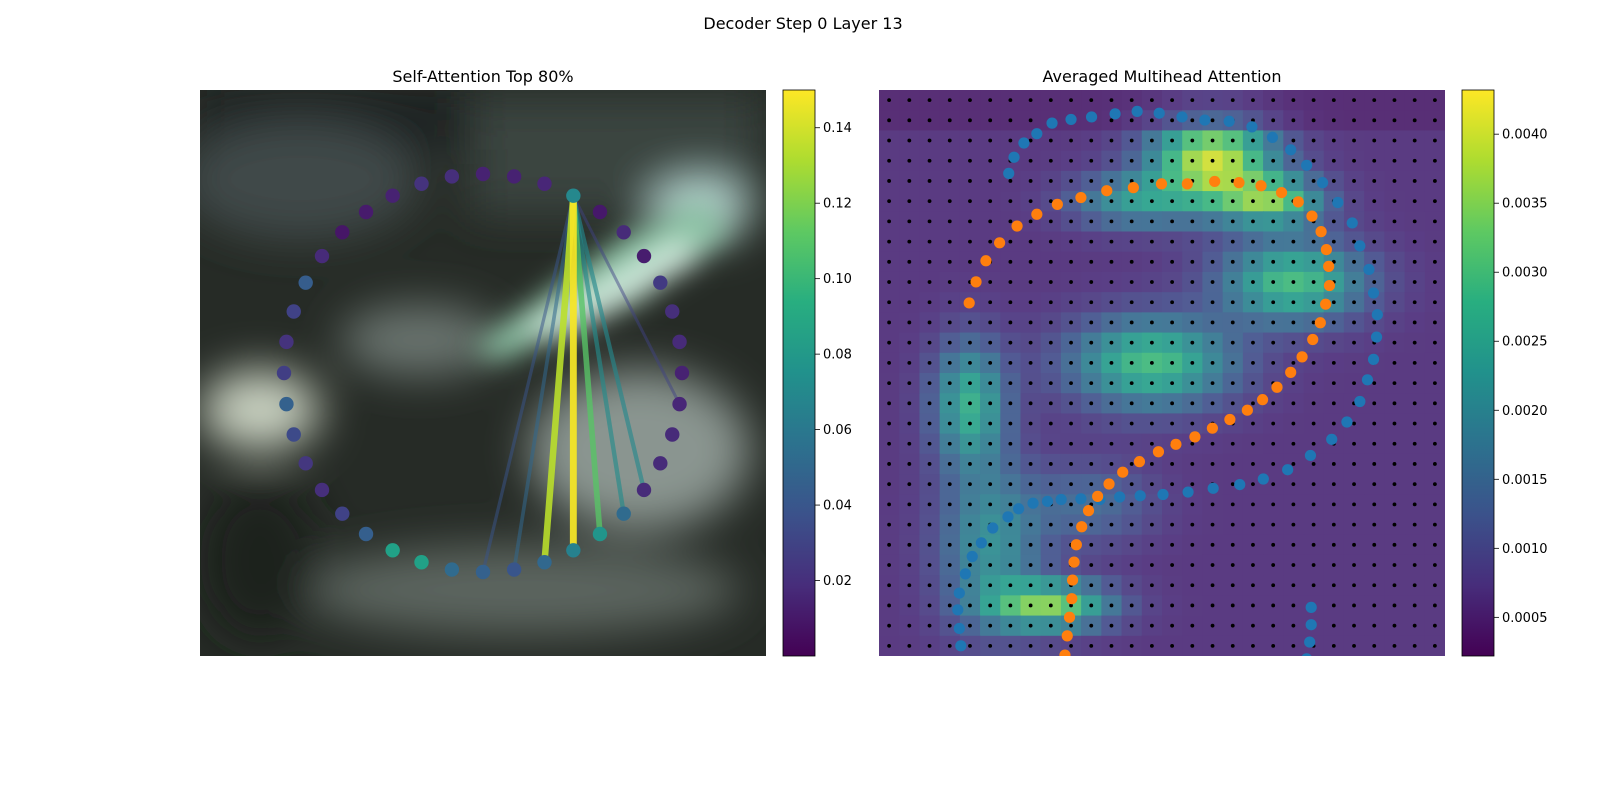 The width and height of the screenshot is (1600, 800). What do you see at coordinates (837, 355) in the screenshot?
I see `colorbar-tick-label: 0.08` at bounding box center [837, 355].